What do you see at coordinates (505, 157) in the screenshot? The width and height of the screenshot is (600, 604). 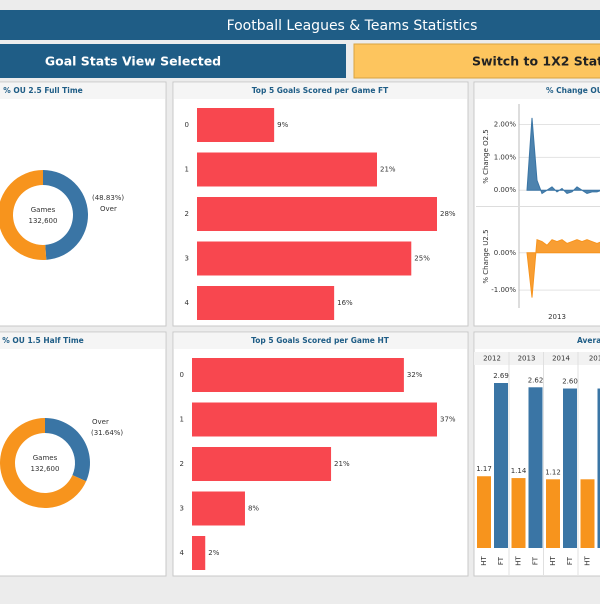 I see `y-tick-label: 1.00%` at bounding box center [505, 157].